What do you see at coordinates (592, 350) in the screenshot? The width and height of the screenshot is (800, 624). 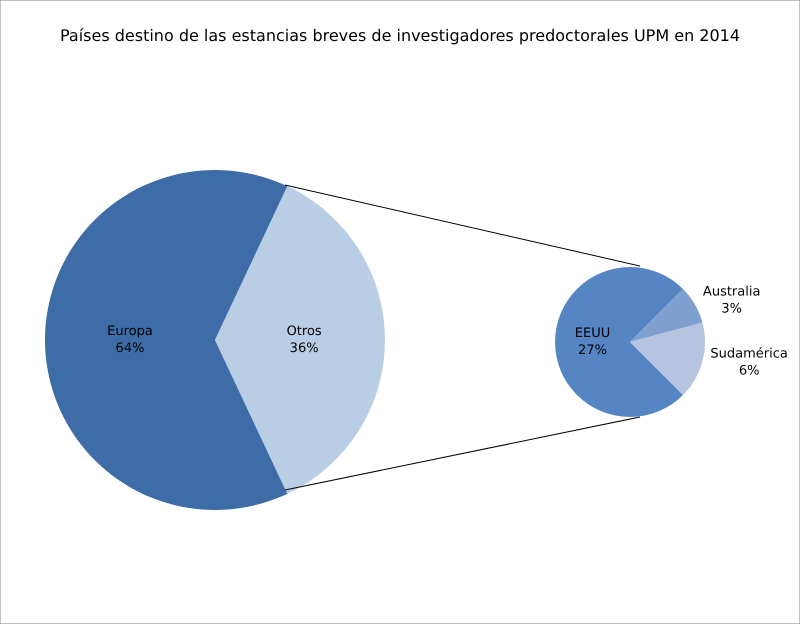 I see `data-label: 27%` at bounding box center [592, 350].